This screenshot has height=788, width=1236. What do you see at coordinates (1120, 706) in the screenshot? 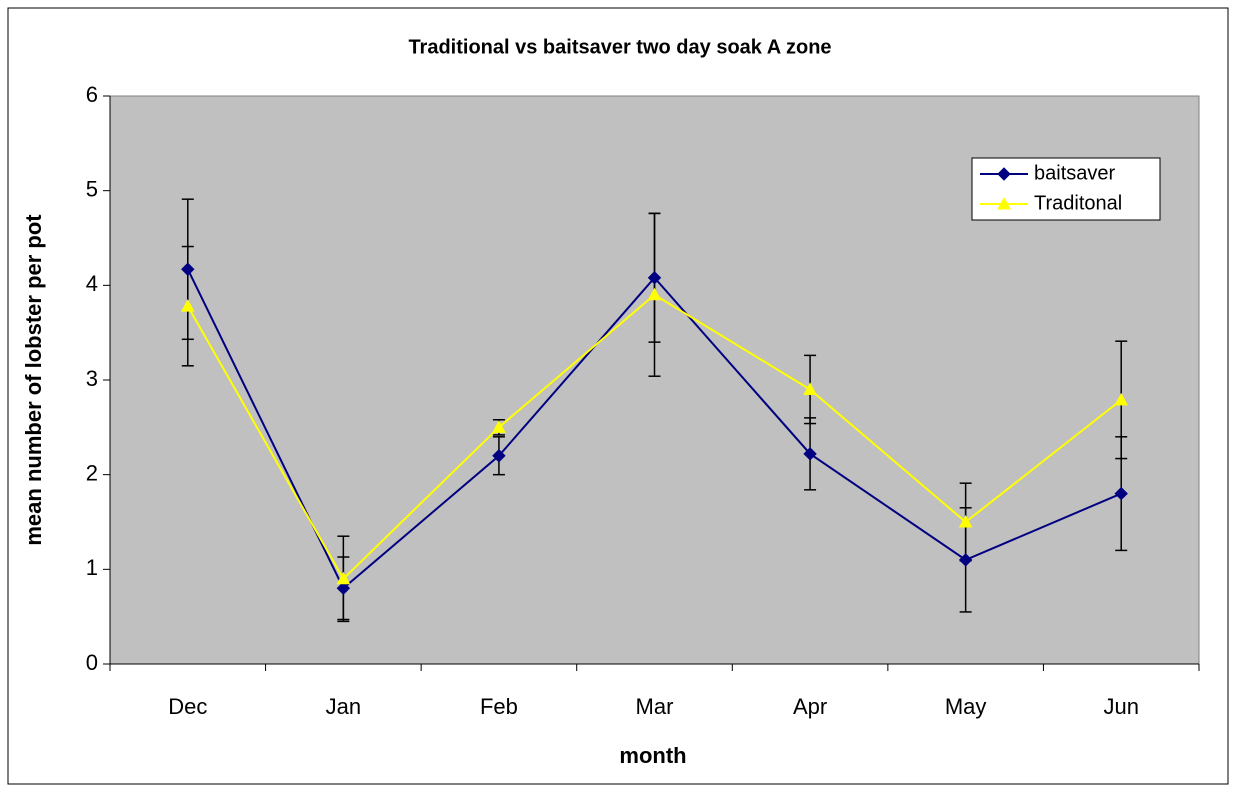
I see `x-tick-label: Jun` at bounding box center [1120, 706].